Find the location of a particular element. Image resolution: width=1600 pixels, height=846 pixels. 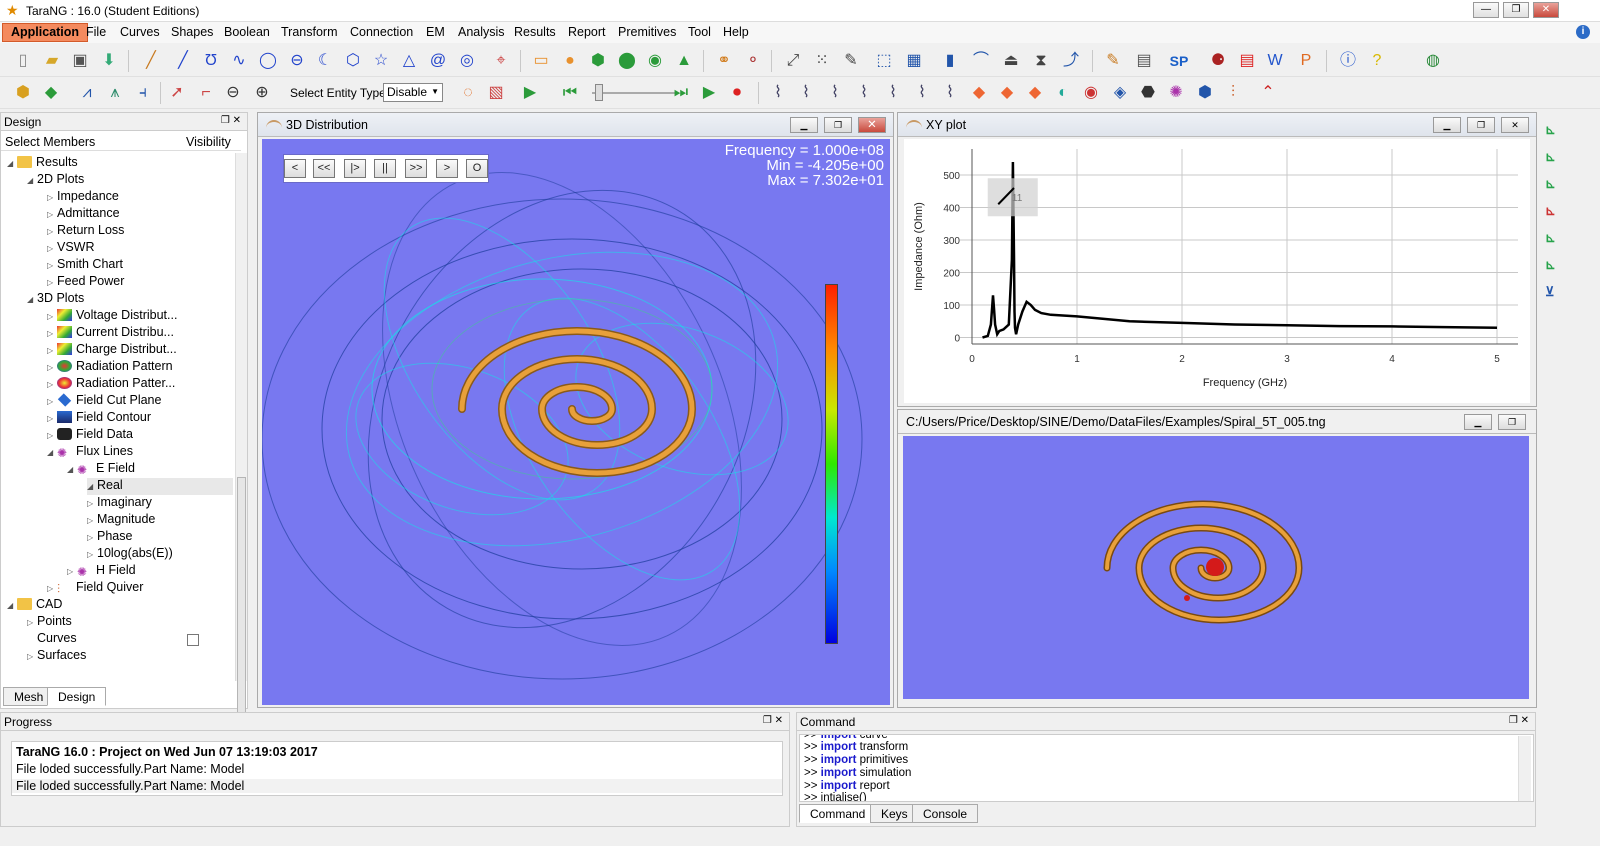

tree-3d-plots: ◢ 3D Plots is located at coordinates (56, 298).